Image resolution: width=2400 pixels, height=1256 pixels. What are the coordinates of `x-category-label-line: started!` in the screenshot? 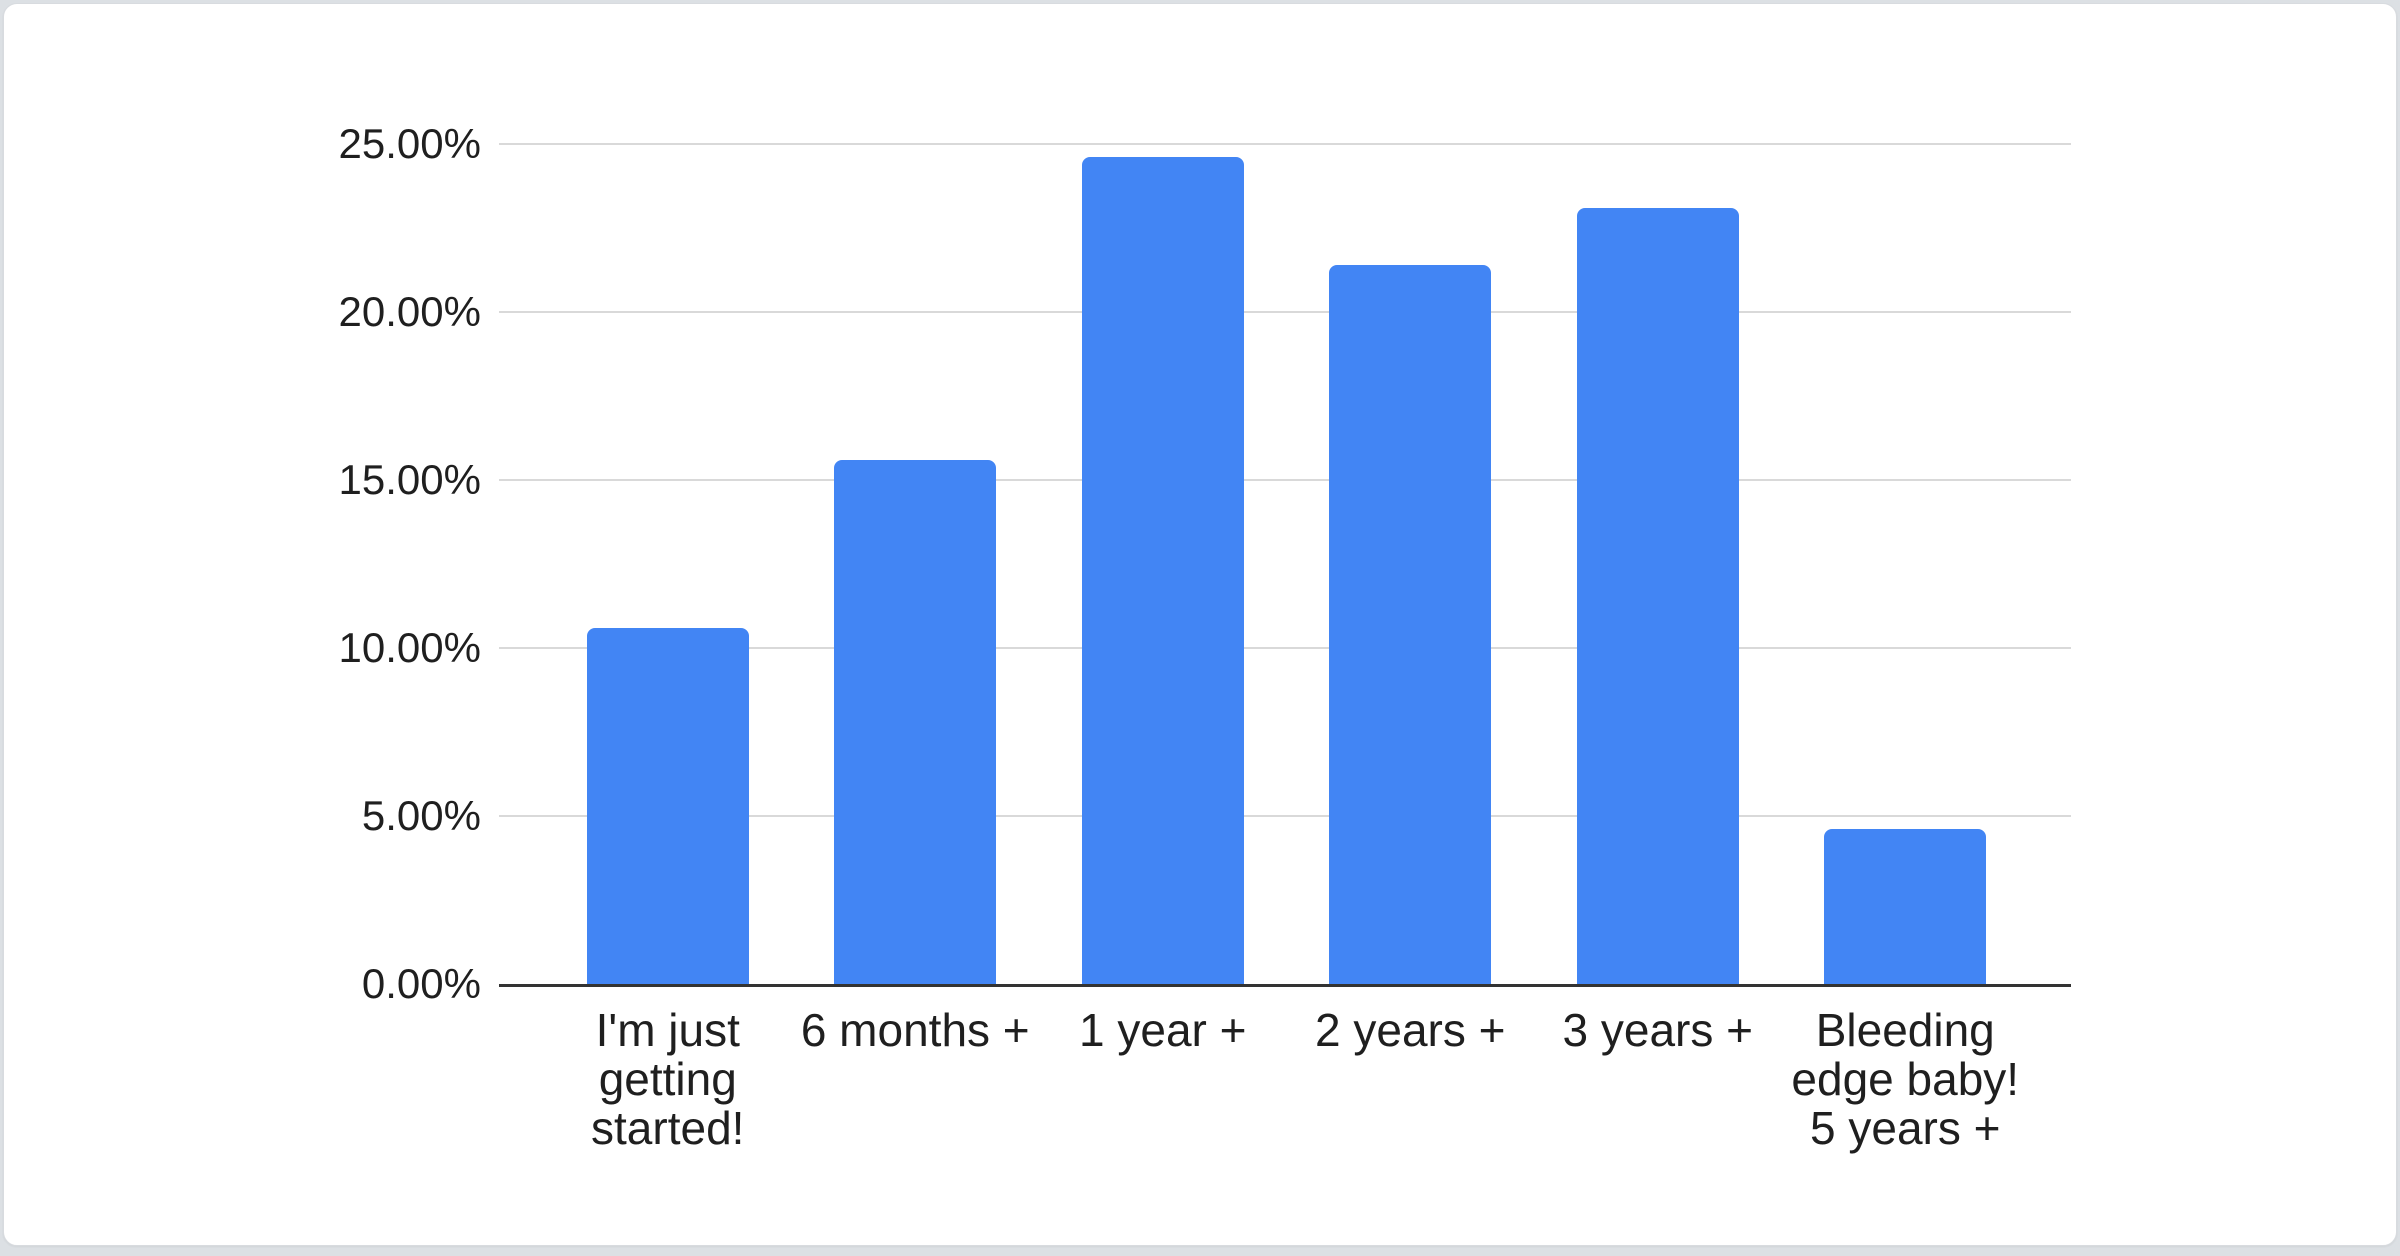 It's located at (668, 1128).